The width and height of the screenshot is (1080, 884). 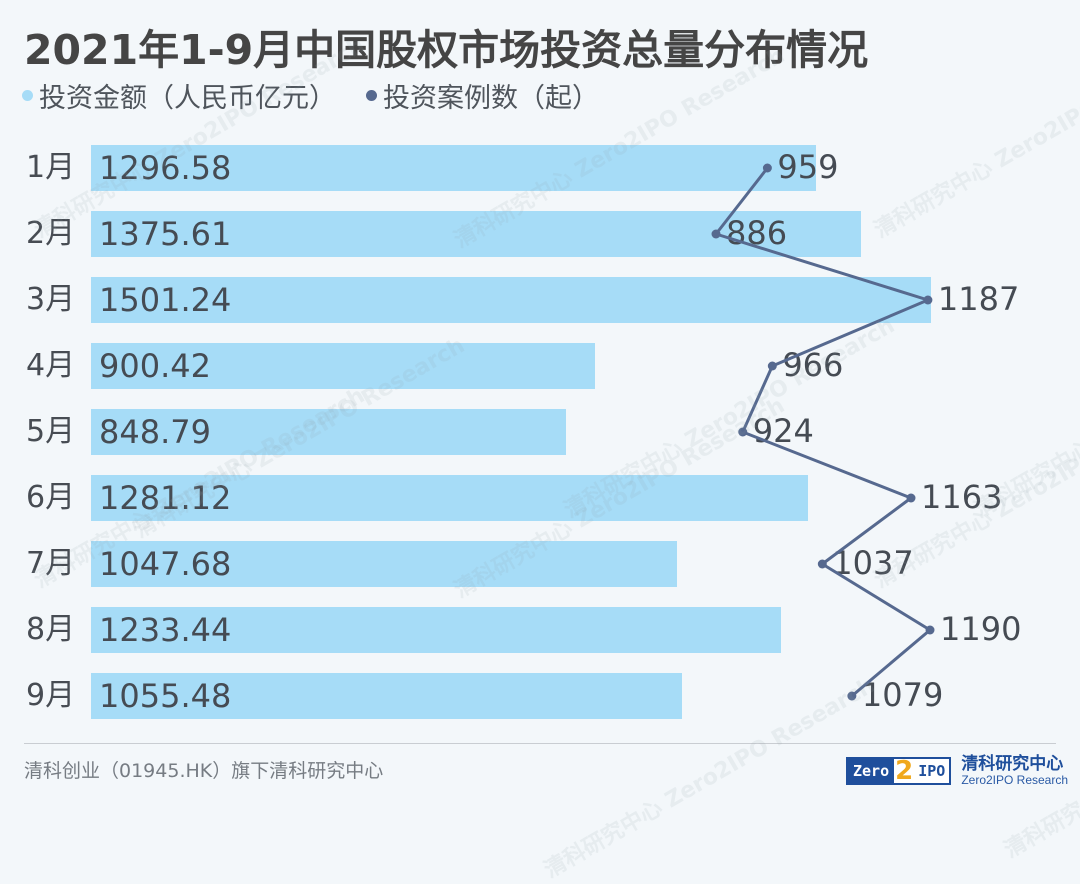 I want to click on count-value-label: 1037, so click(x=873, y=563).